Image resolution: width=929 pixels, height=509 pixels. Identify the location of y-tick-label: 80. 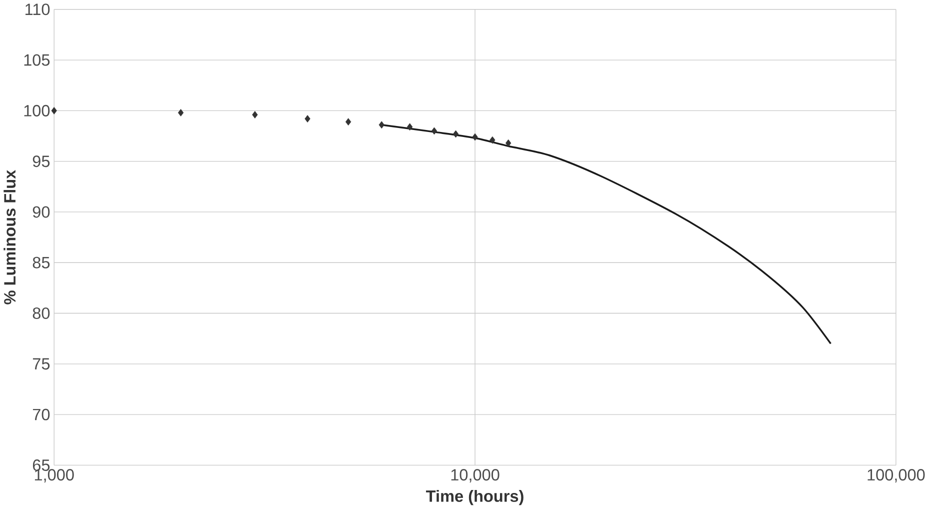
(41, 314).